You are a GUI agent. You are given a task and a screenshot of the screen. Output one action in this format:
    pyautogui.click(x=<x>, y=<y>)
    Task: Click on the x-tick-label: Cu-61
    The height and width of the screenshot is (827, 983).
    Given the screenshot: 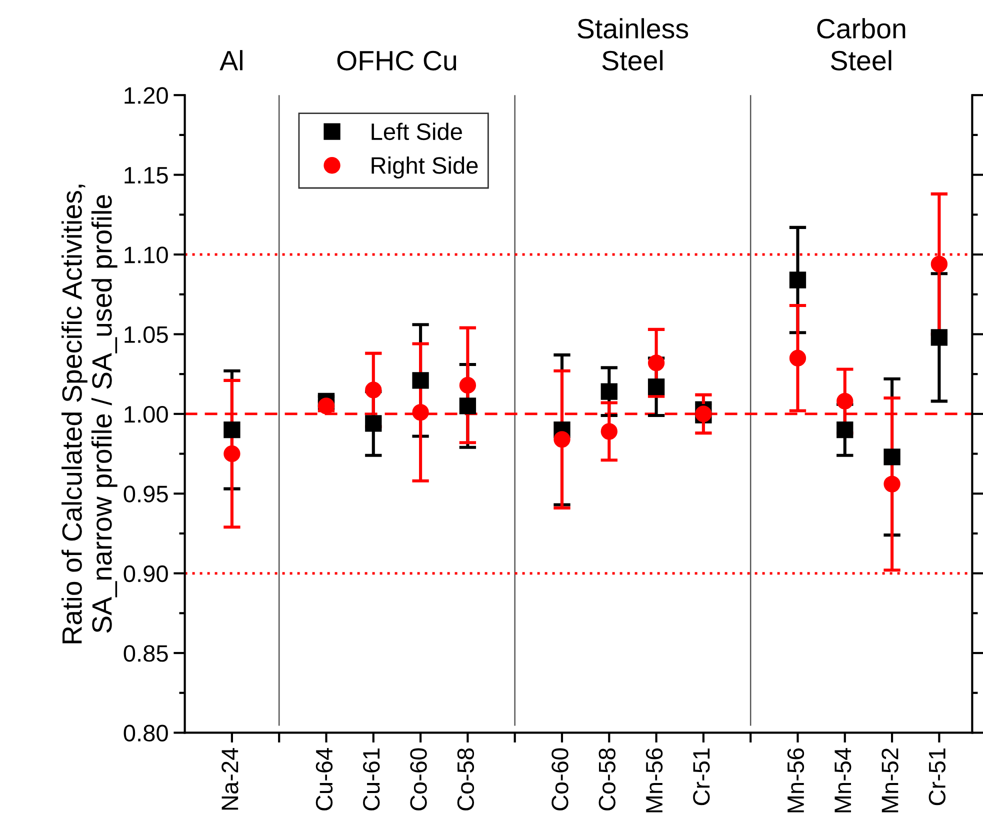 What is the action you would take?
    pyautogui.click(x=371, y=779)
    